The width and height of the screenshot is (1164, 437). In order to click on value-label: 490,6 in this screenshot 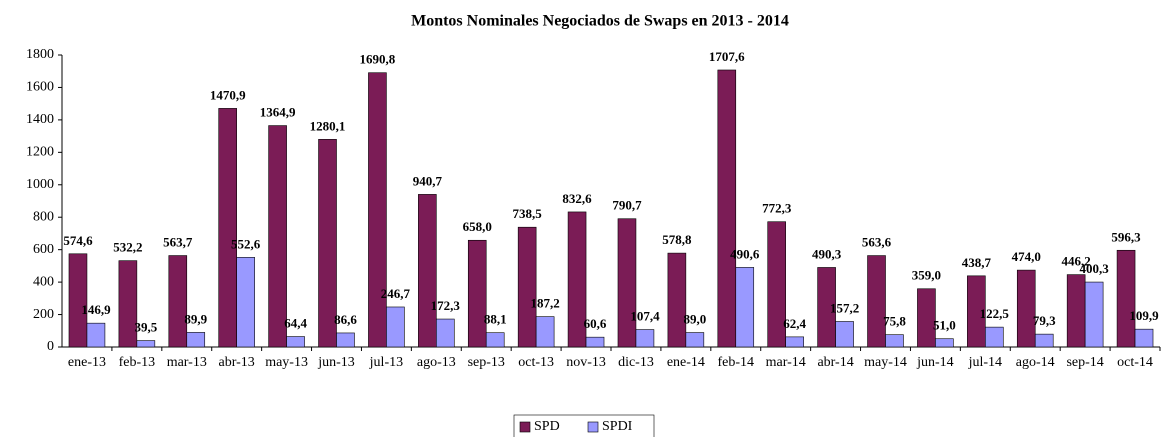, I will do `click(745, 253)`.